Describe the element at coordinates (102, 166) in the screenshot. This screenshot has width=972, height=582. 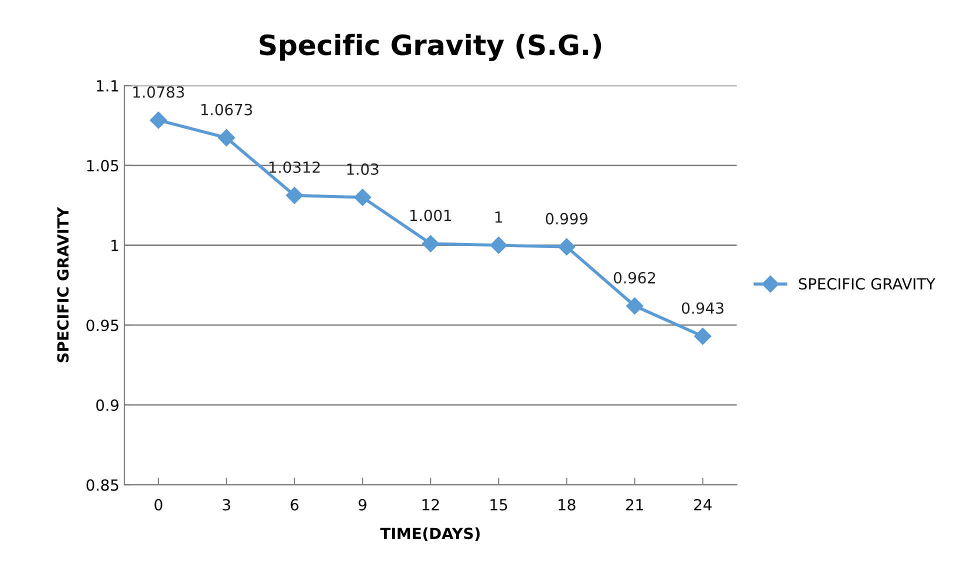
I see `y-tick-label: 1.05` at that location.